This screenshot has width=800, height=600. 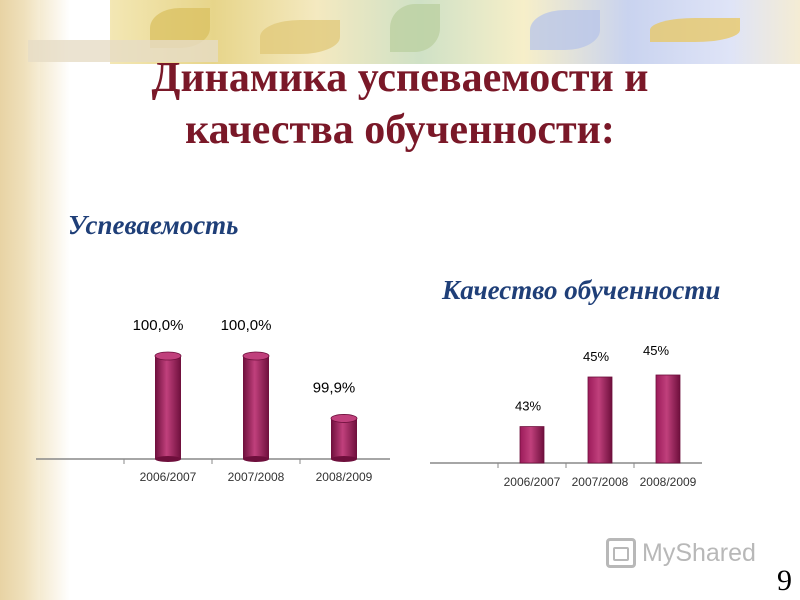 I want to click on title-line-2: качества обученности:, so click(x=400, y=130).